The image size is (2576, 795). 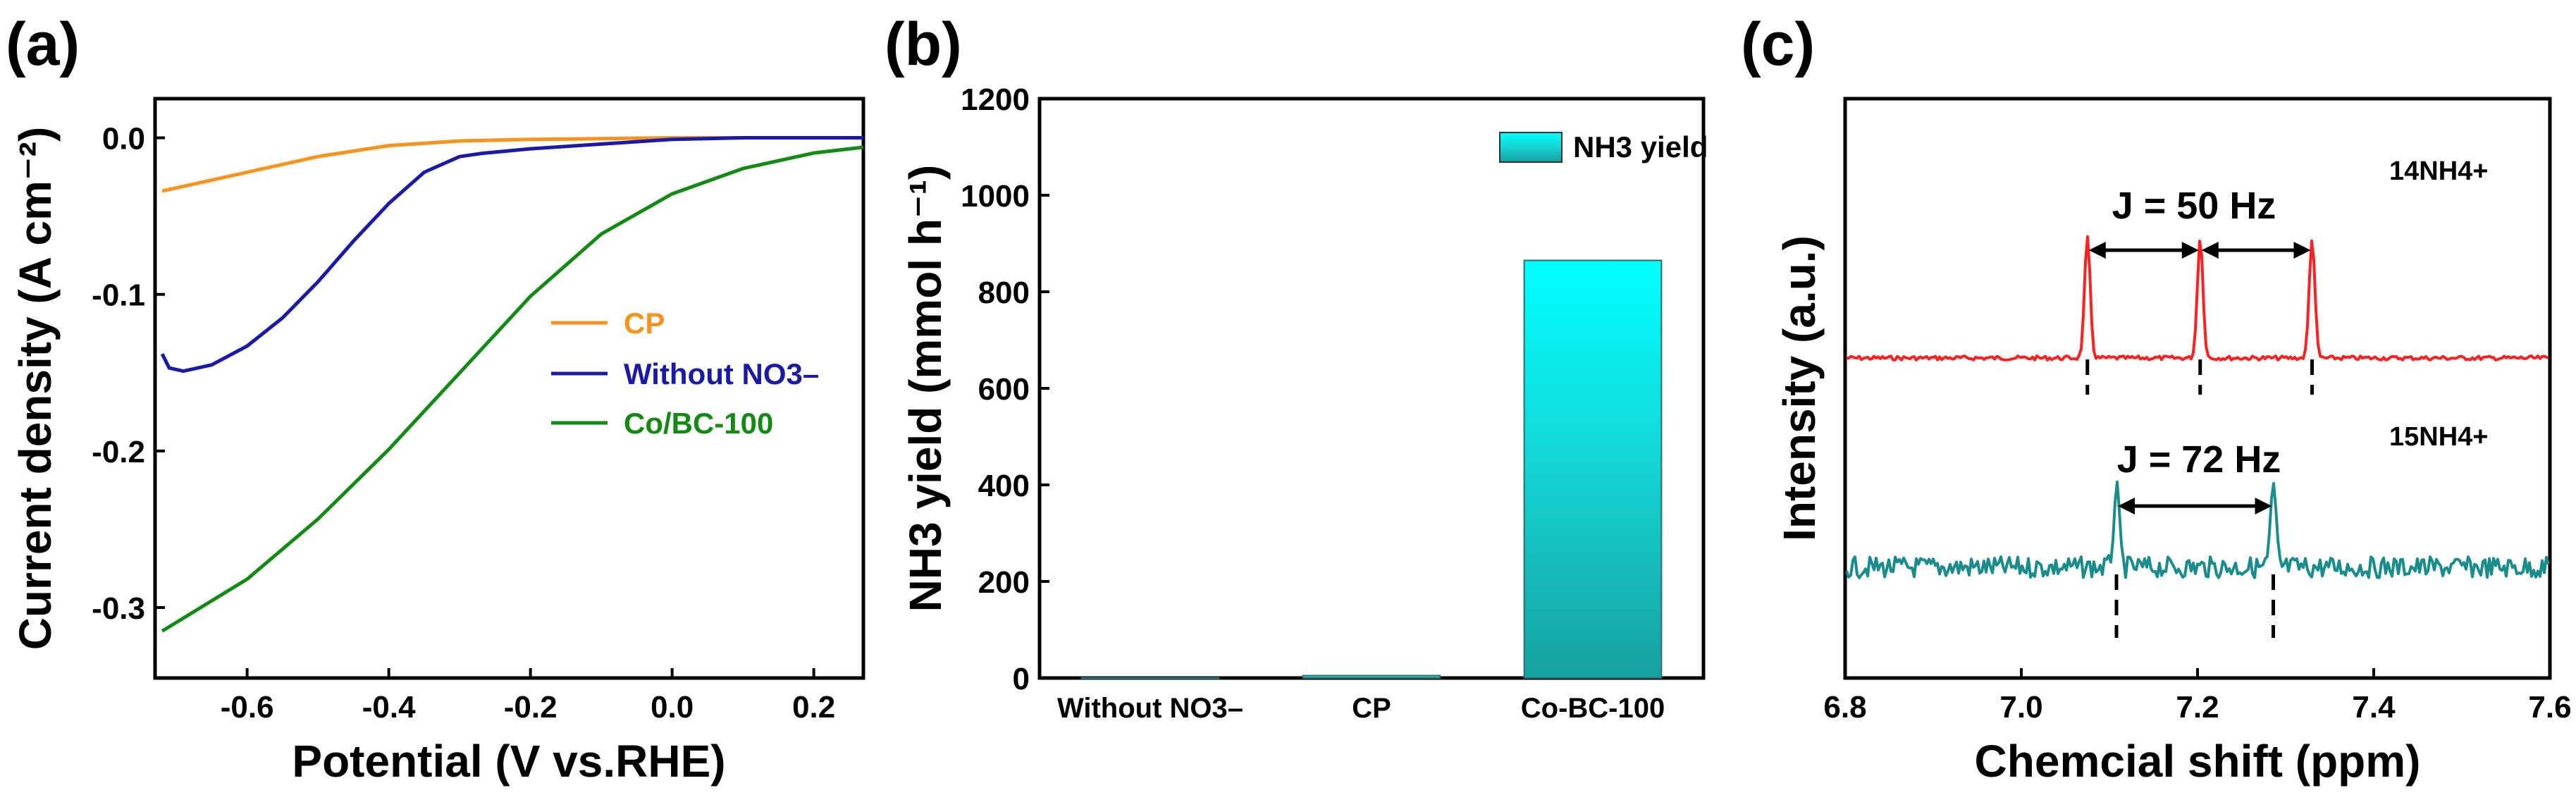 I want to click on legend-label-nh3-yield: NH3 yield, so click(x=1641, y=147).